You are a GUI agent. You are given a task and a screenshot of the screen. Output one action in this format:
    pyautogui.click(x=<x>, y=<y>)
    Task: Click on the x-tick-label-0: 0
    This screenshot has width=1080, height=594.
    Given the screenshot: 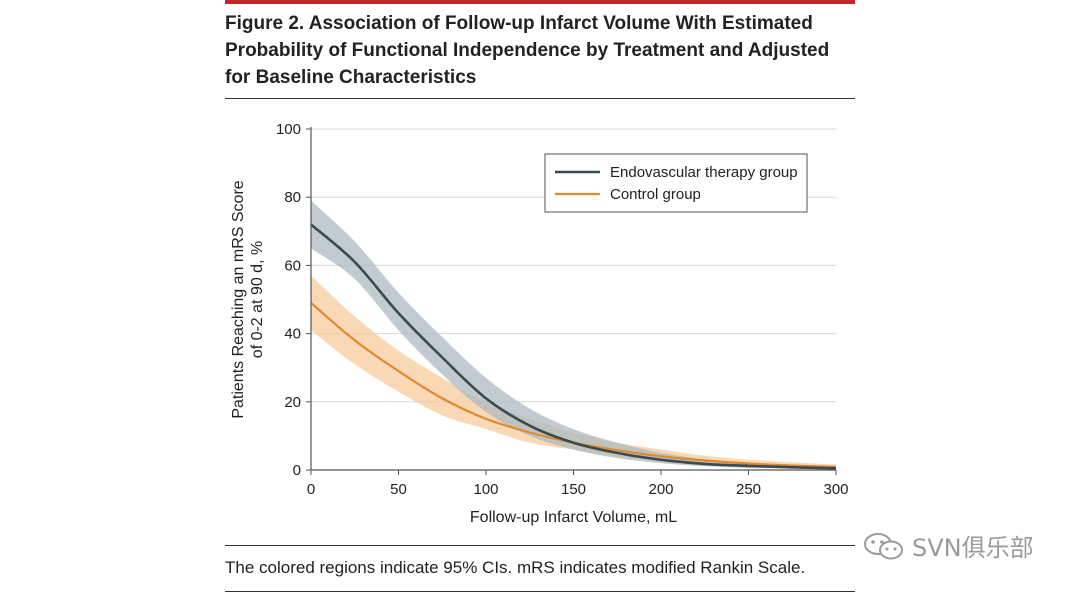 What is the action you would take?
    pyautogui.click(x=311, y=489)
    